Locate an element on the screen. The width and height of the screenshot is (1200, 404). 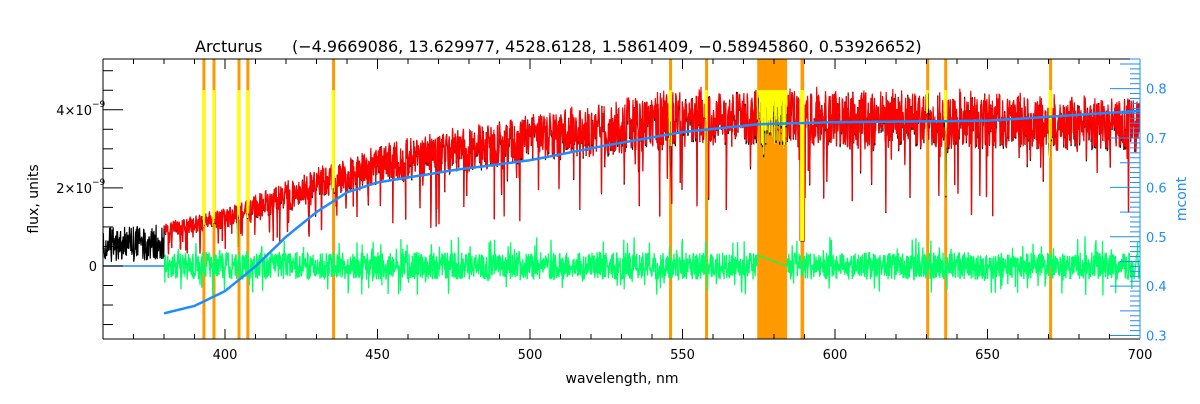
y2-tick-label: 0.5 is located at coordinates (1156, 238).